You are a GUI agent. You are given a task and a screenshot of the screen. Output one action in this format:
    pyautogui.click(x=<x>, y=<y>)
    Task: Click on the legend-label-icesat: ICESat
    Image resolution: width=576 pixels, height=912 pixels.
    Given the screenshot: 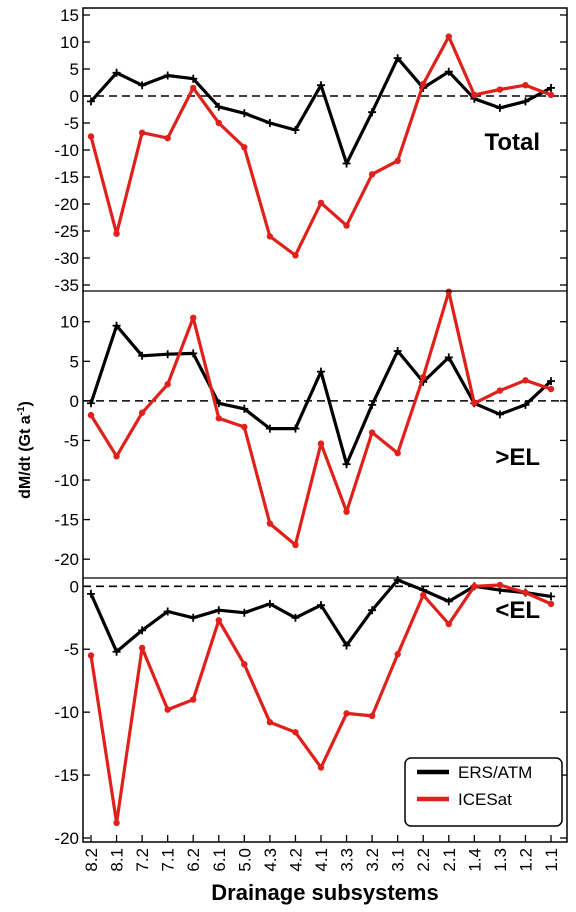 What is the action you would take?
    pyautogui.click(x=485, y=799)
    